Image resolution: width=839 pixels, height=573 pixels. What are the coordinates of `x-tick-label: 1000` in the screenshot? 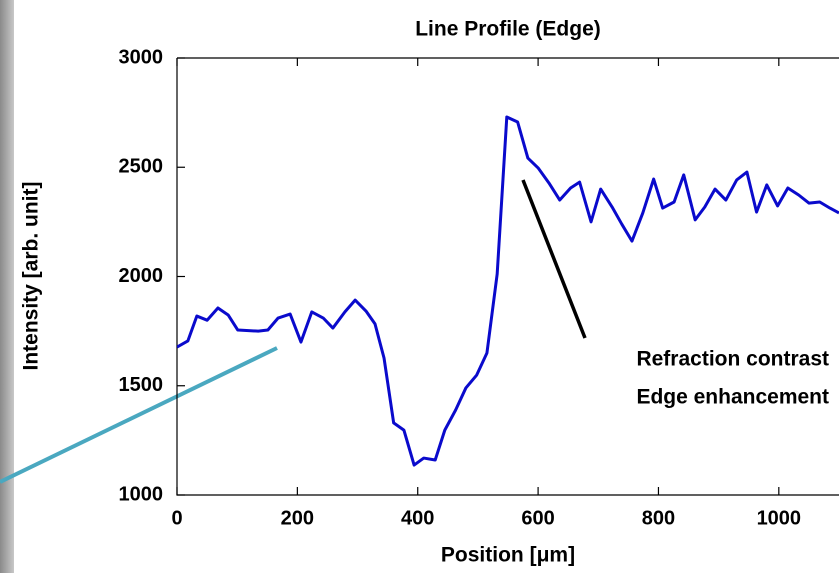 It's located at (779, 518).